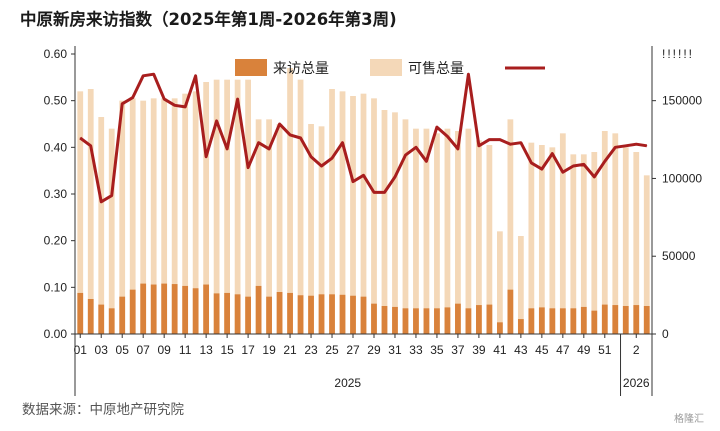  I want to click on left-tick-label: 0.20, so click(56, 241).